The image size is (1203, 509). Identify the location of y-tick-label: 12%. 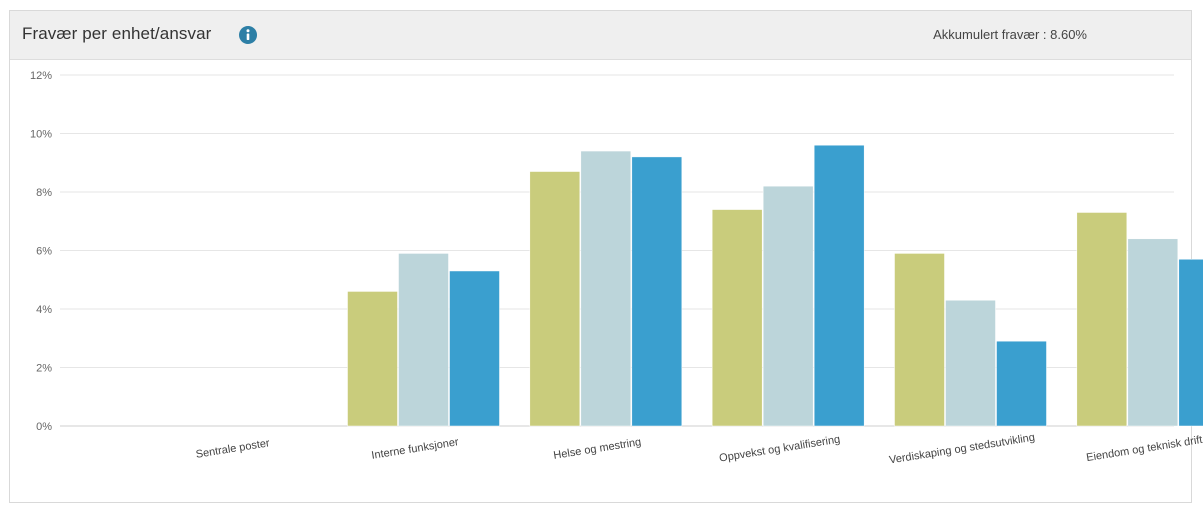
(41, 76).